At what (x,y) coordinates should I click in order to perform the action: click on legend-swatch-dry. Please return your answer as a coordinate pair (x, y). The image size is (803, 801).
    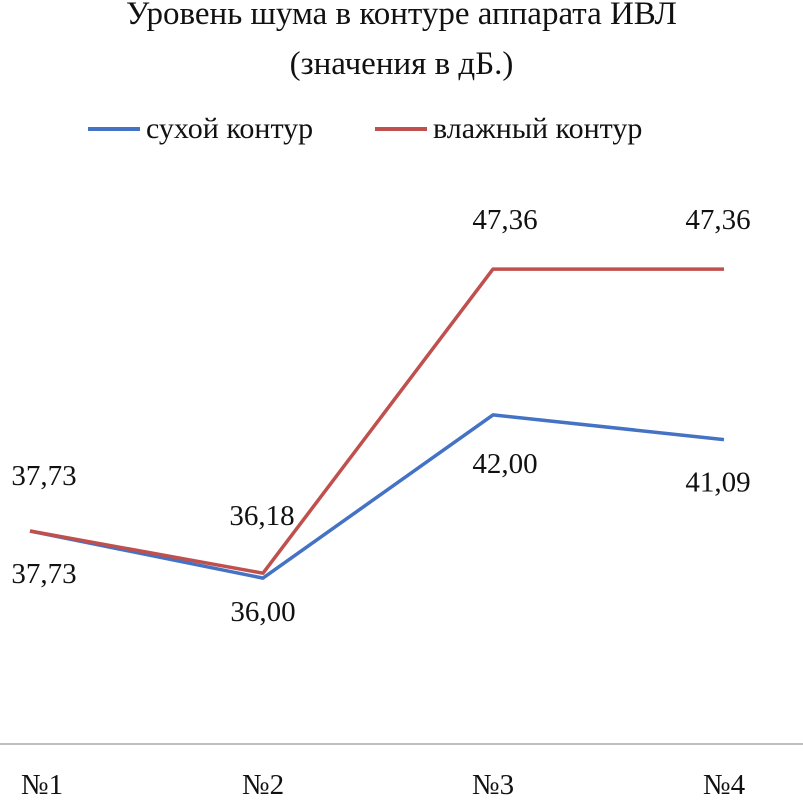
    Looking at the image, I should click on (114, 129).